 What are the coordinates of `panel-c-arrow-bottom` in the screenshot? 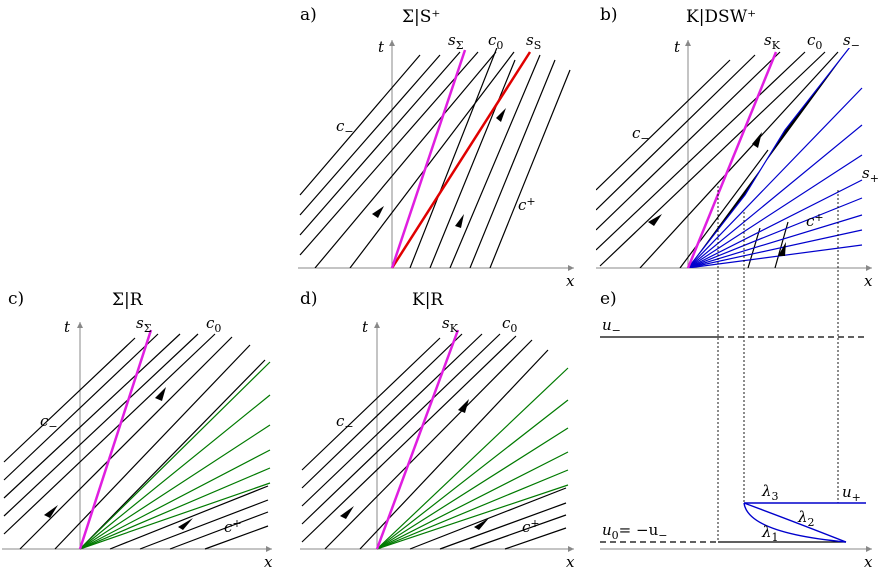 It's located at (185, 524).